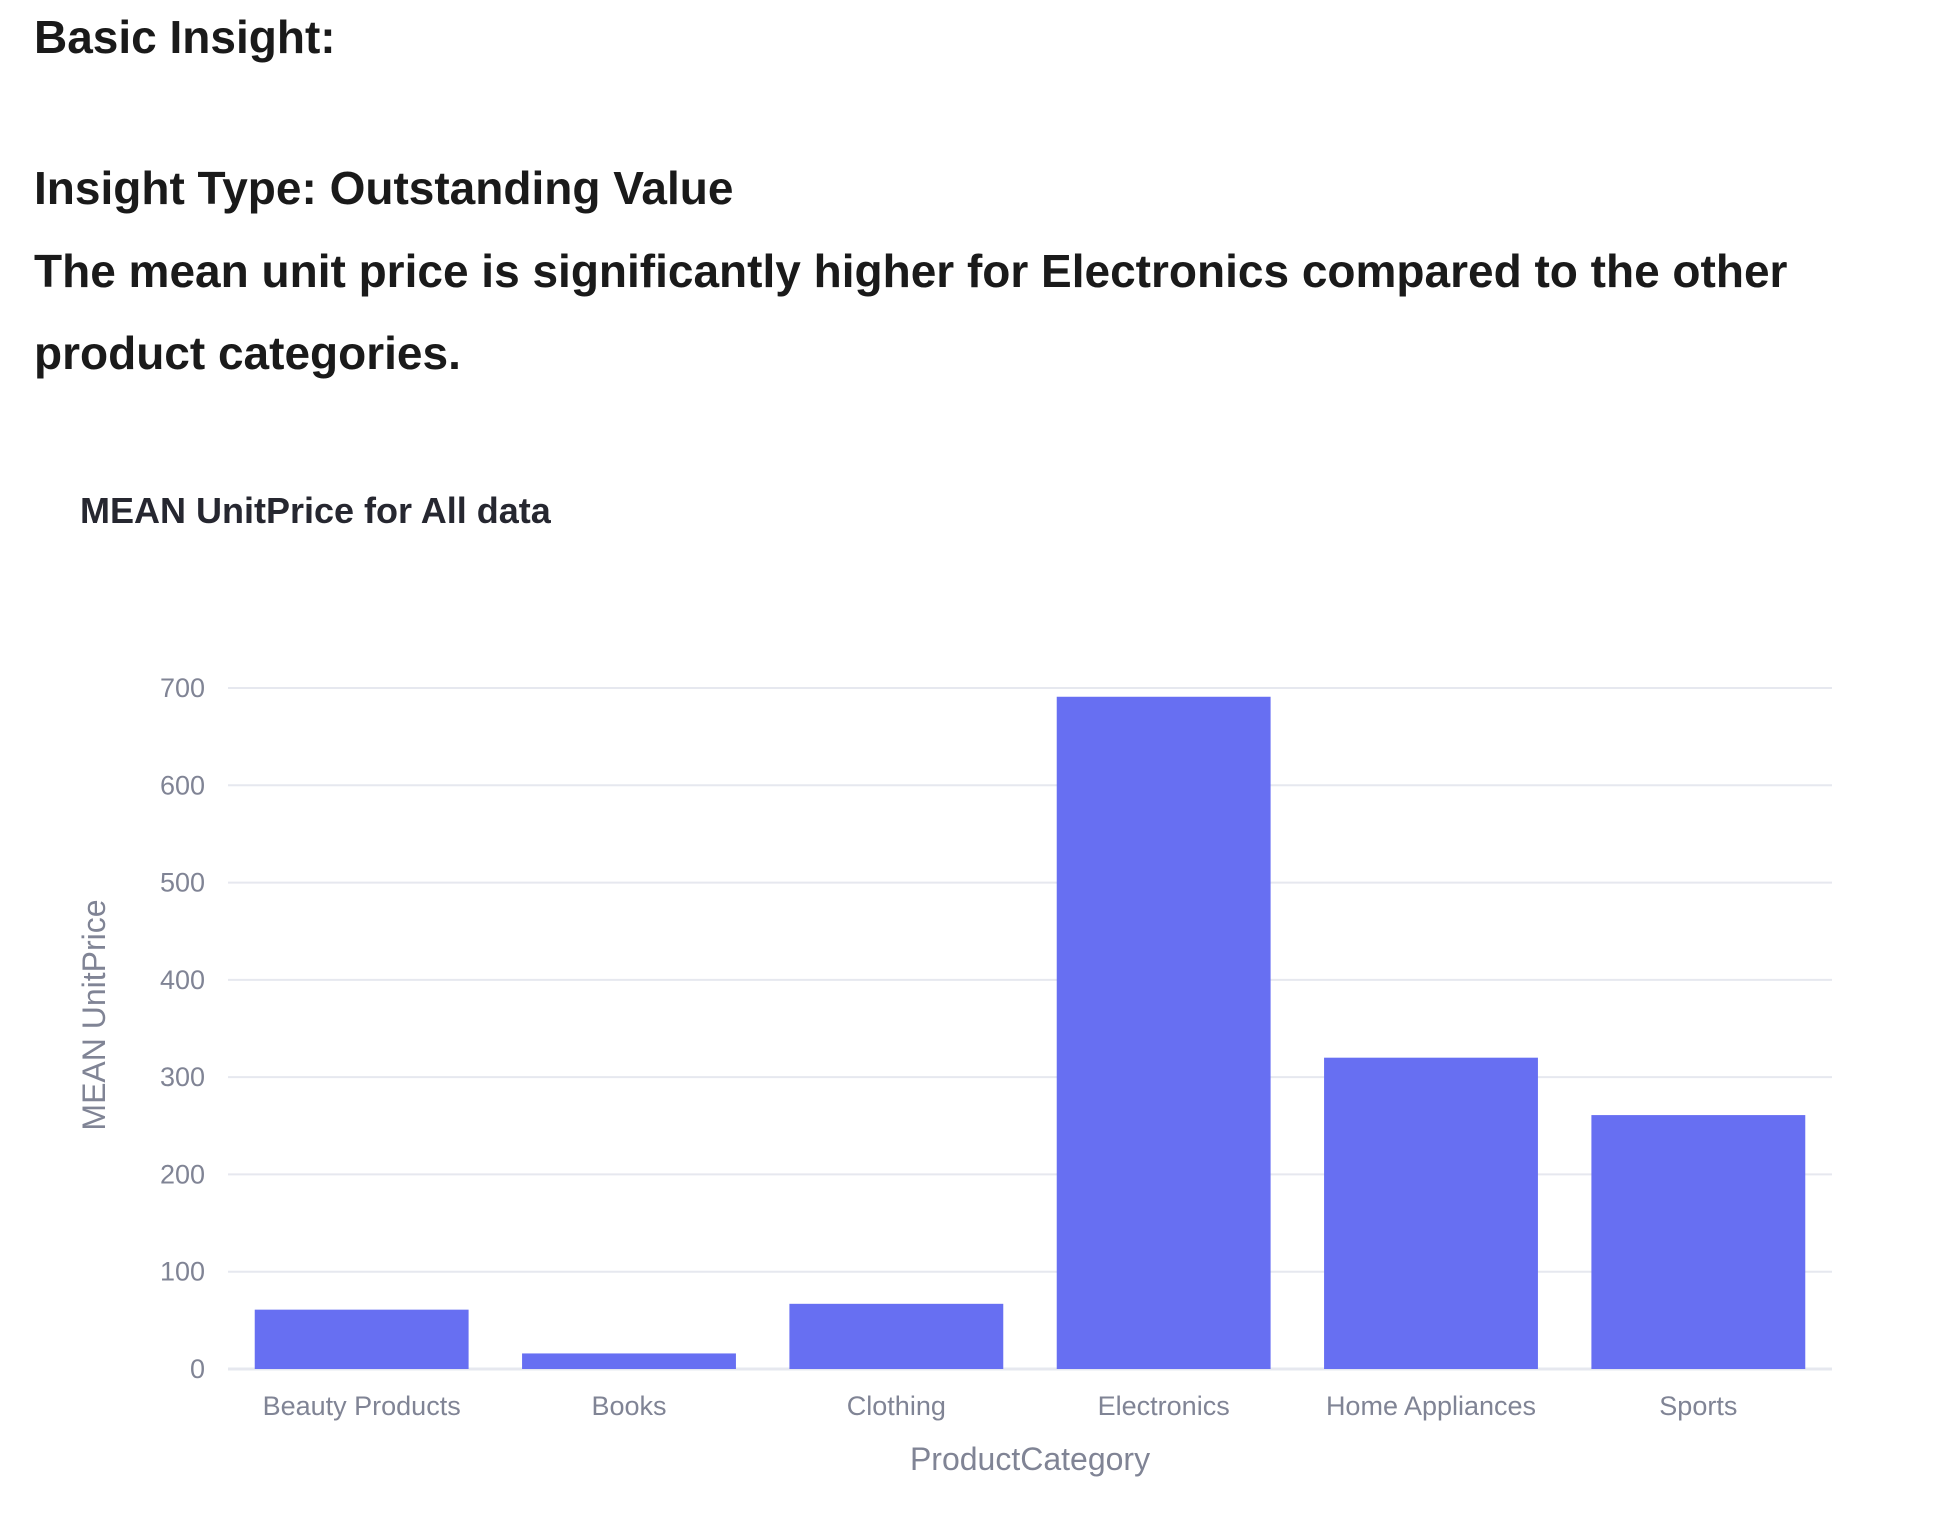 This screenshot has height=1514, width=1940. What do you see at coordinates (896, 1336) in the screenshot?
I see `bar-clothing` at bounding box center [896, 1336].